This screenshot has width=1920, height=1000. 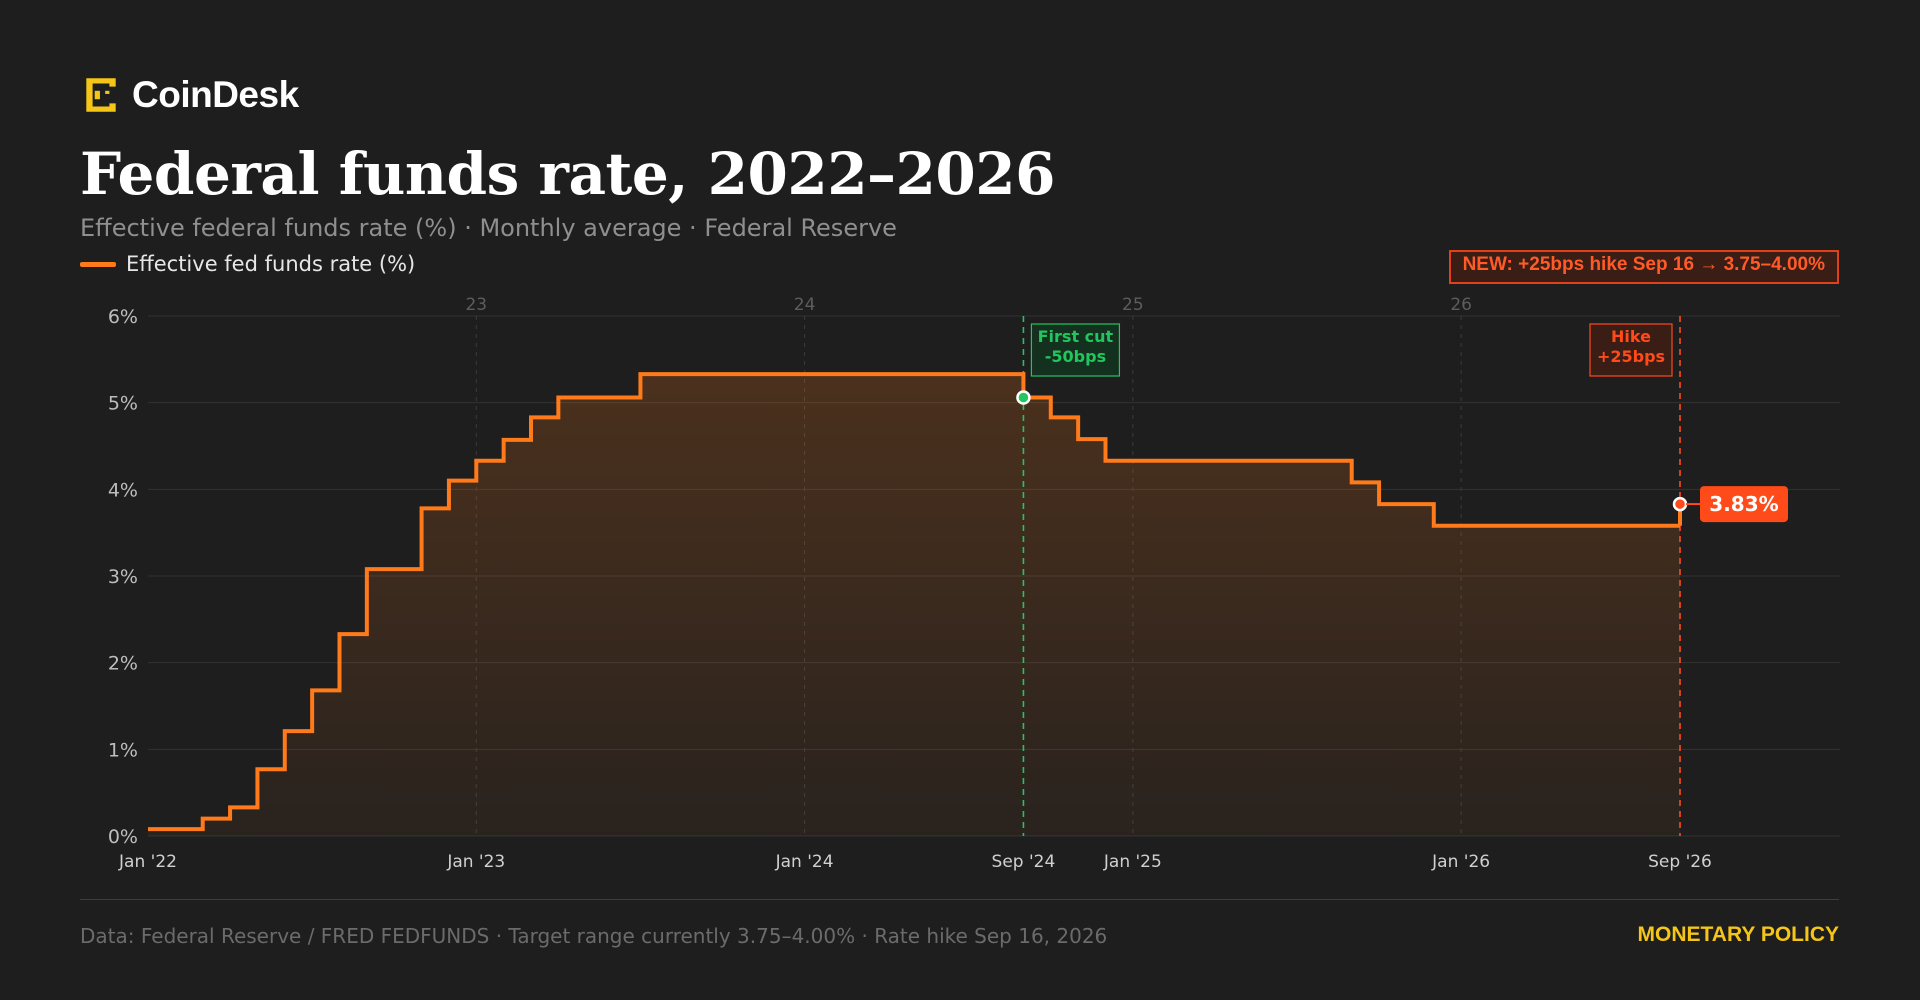 I want to click on current-value-badge, so click(x=1744, y=504).